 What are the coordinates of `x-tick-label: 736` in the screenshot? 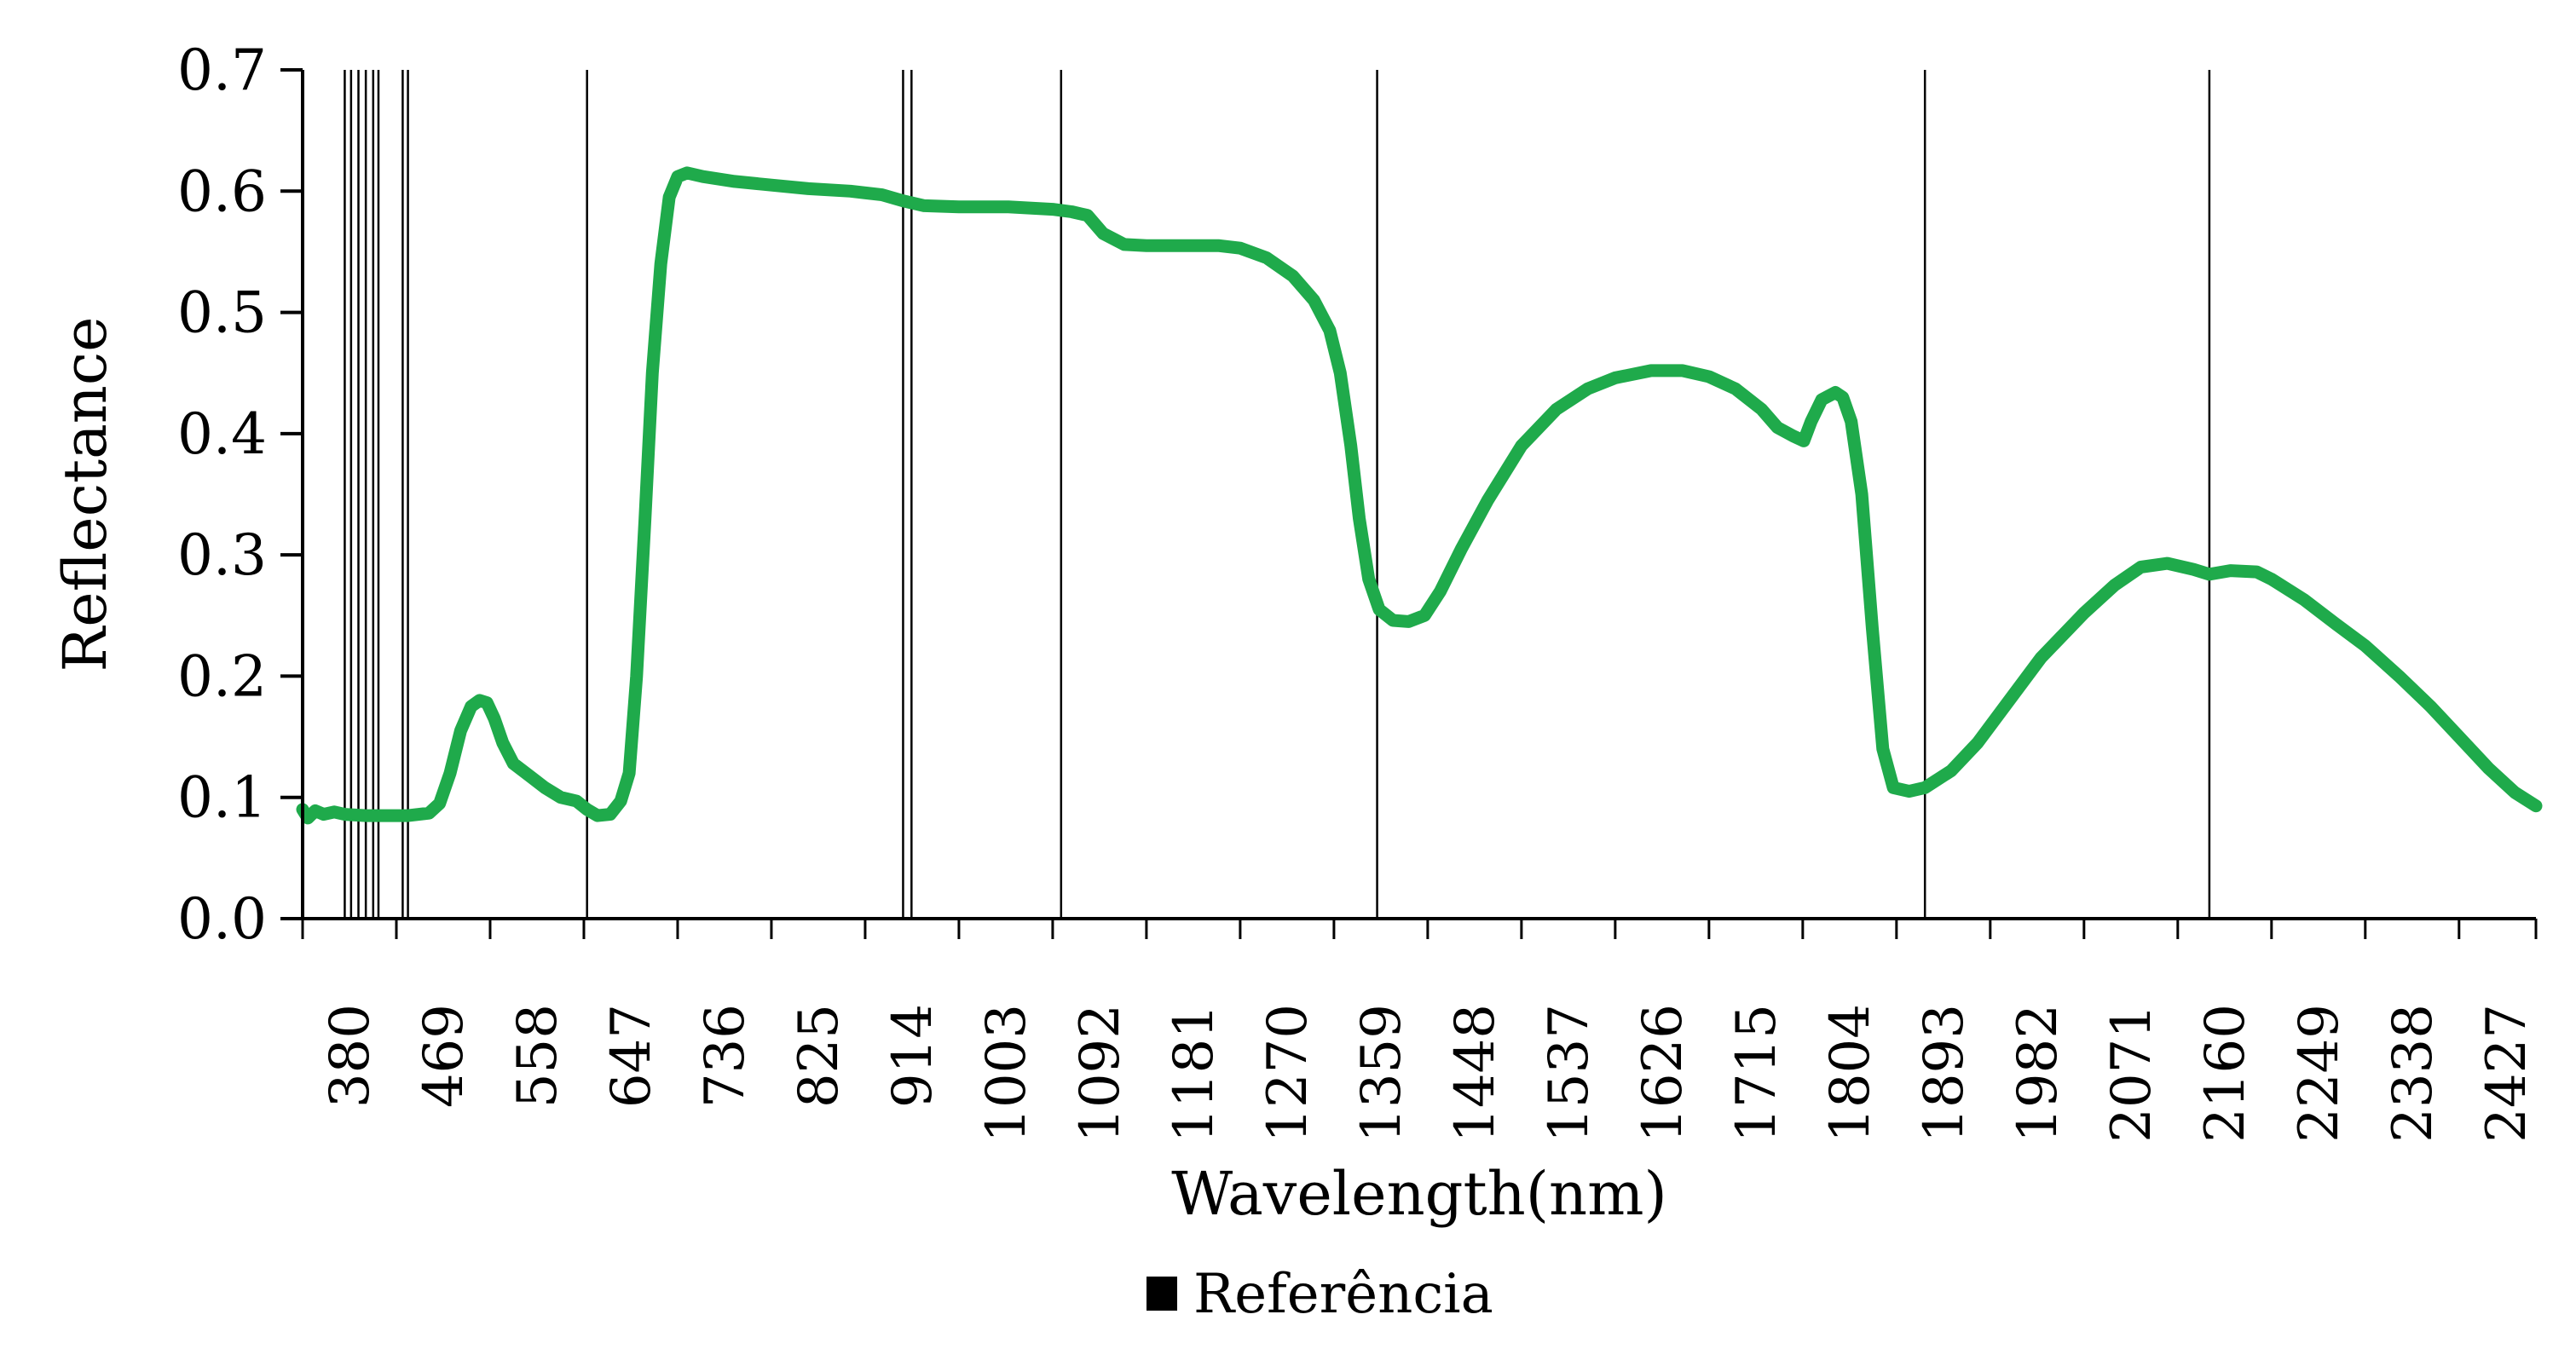 It's located at (725, 1056).